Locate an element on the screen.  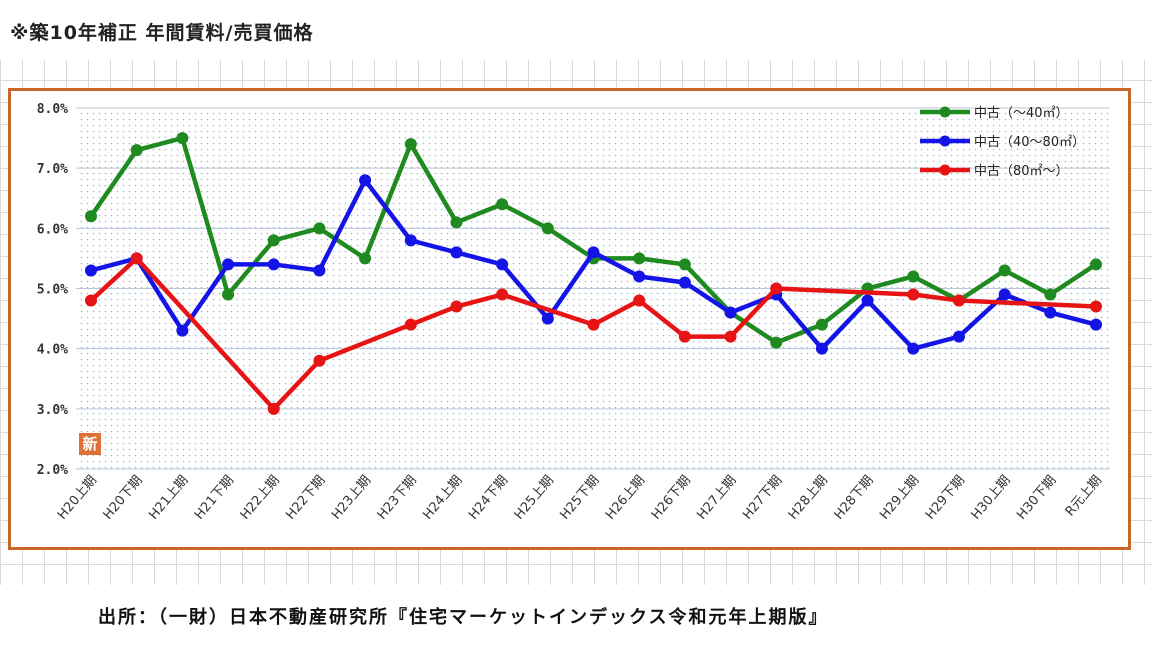
legend-label: 中古（80㎡〜） is located at coordinates (1021, 171).